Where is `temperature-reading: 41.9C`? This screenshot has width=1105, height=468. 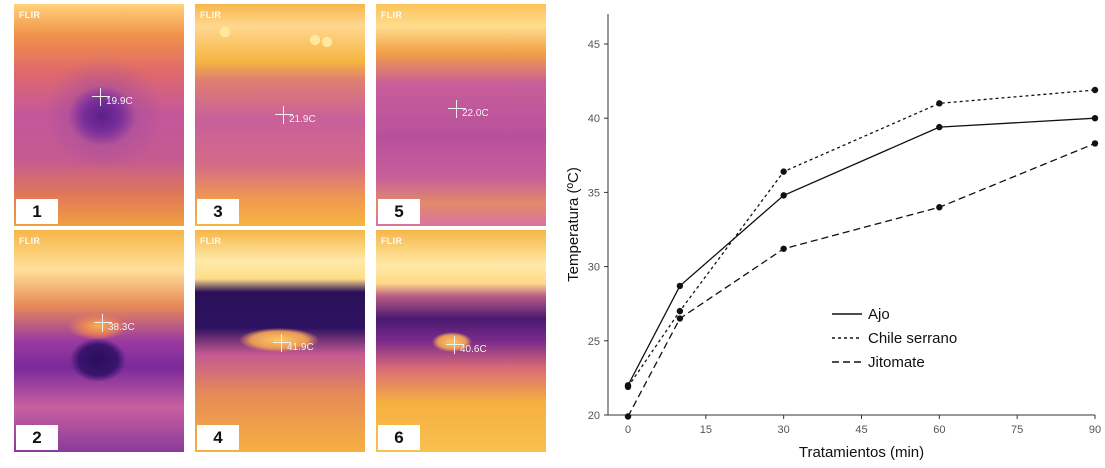
temperature-reading: 41.9C is located at coordinates (300, 347).